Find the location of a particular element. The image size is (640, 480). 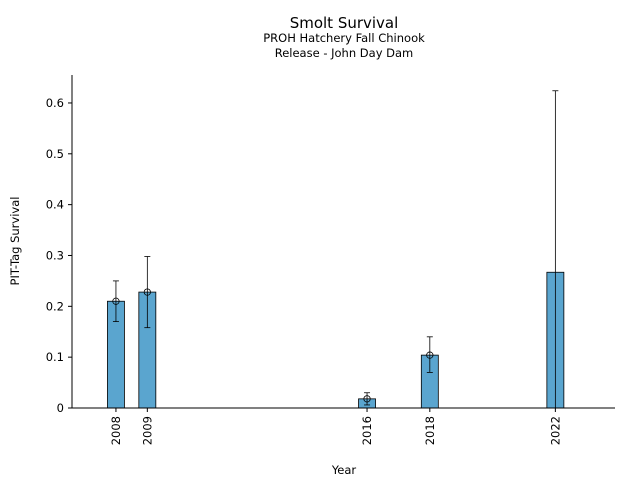

point-marker-2008 is located at coordinates (116, 301).